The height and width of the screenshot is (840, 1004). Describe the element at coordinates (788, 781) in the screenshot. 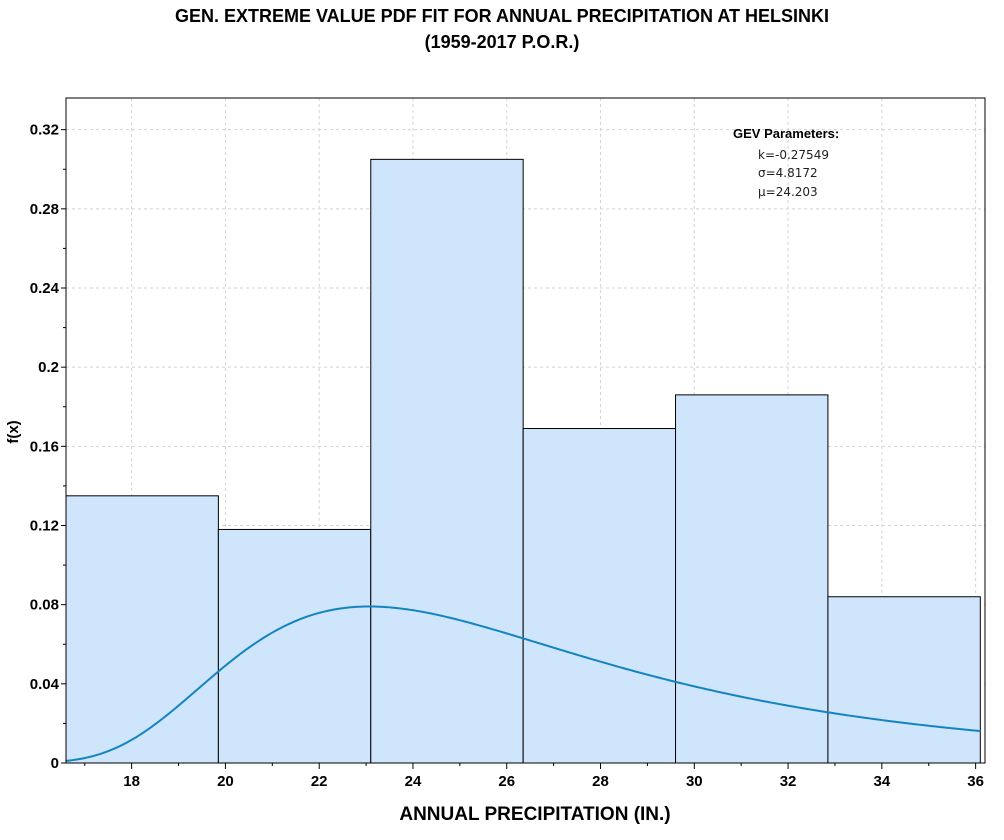

I see `x-tick-label: 32` at that location.